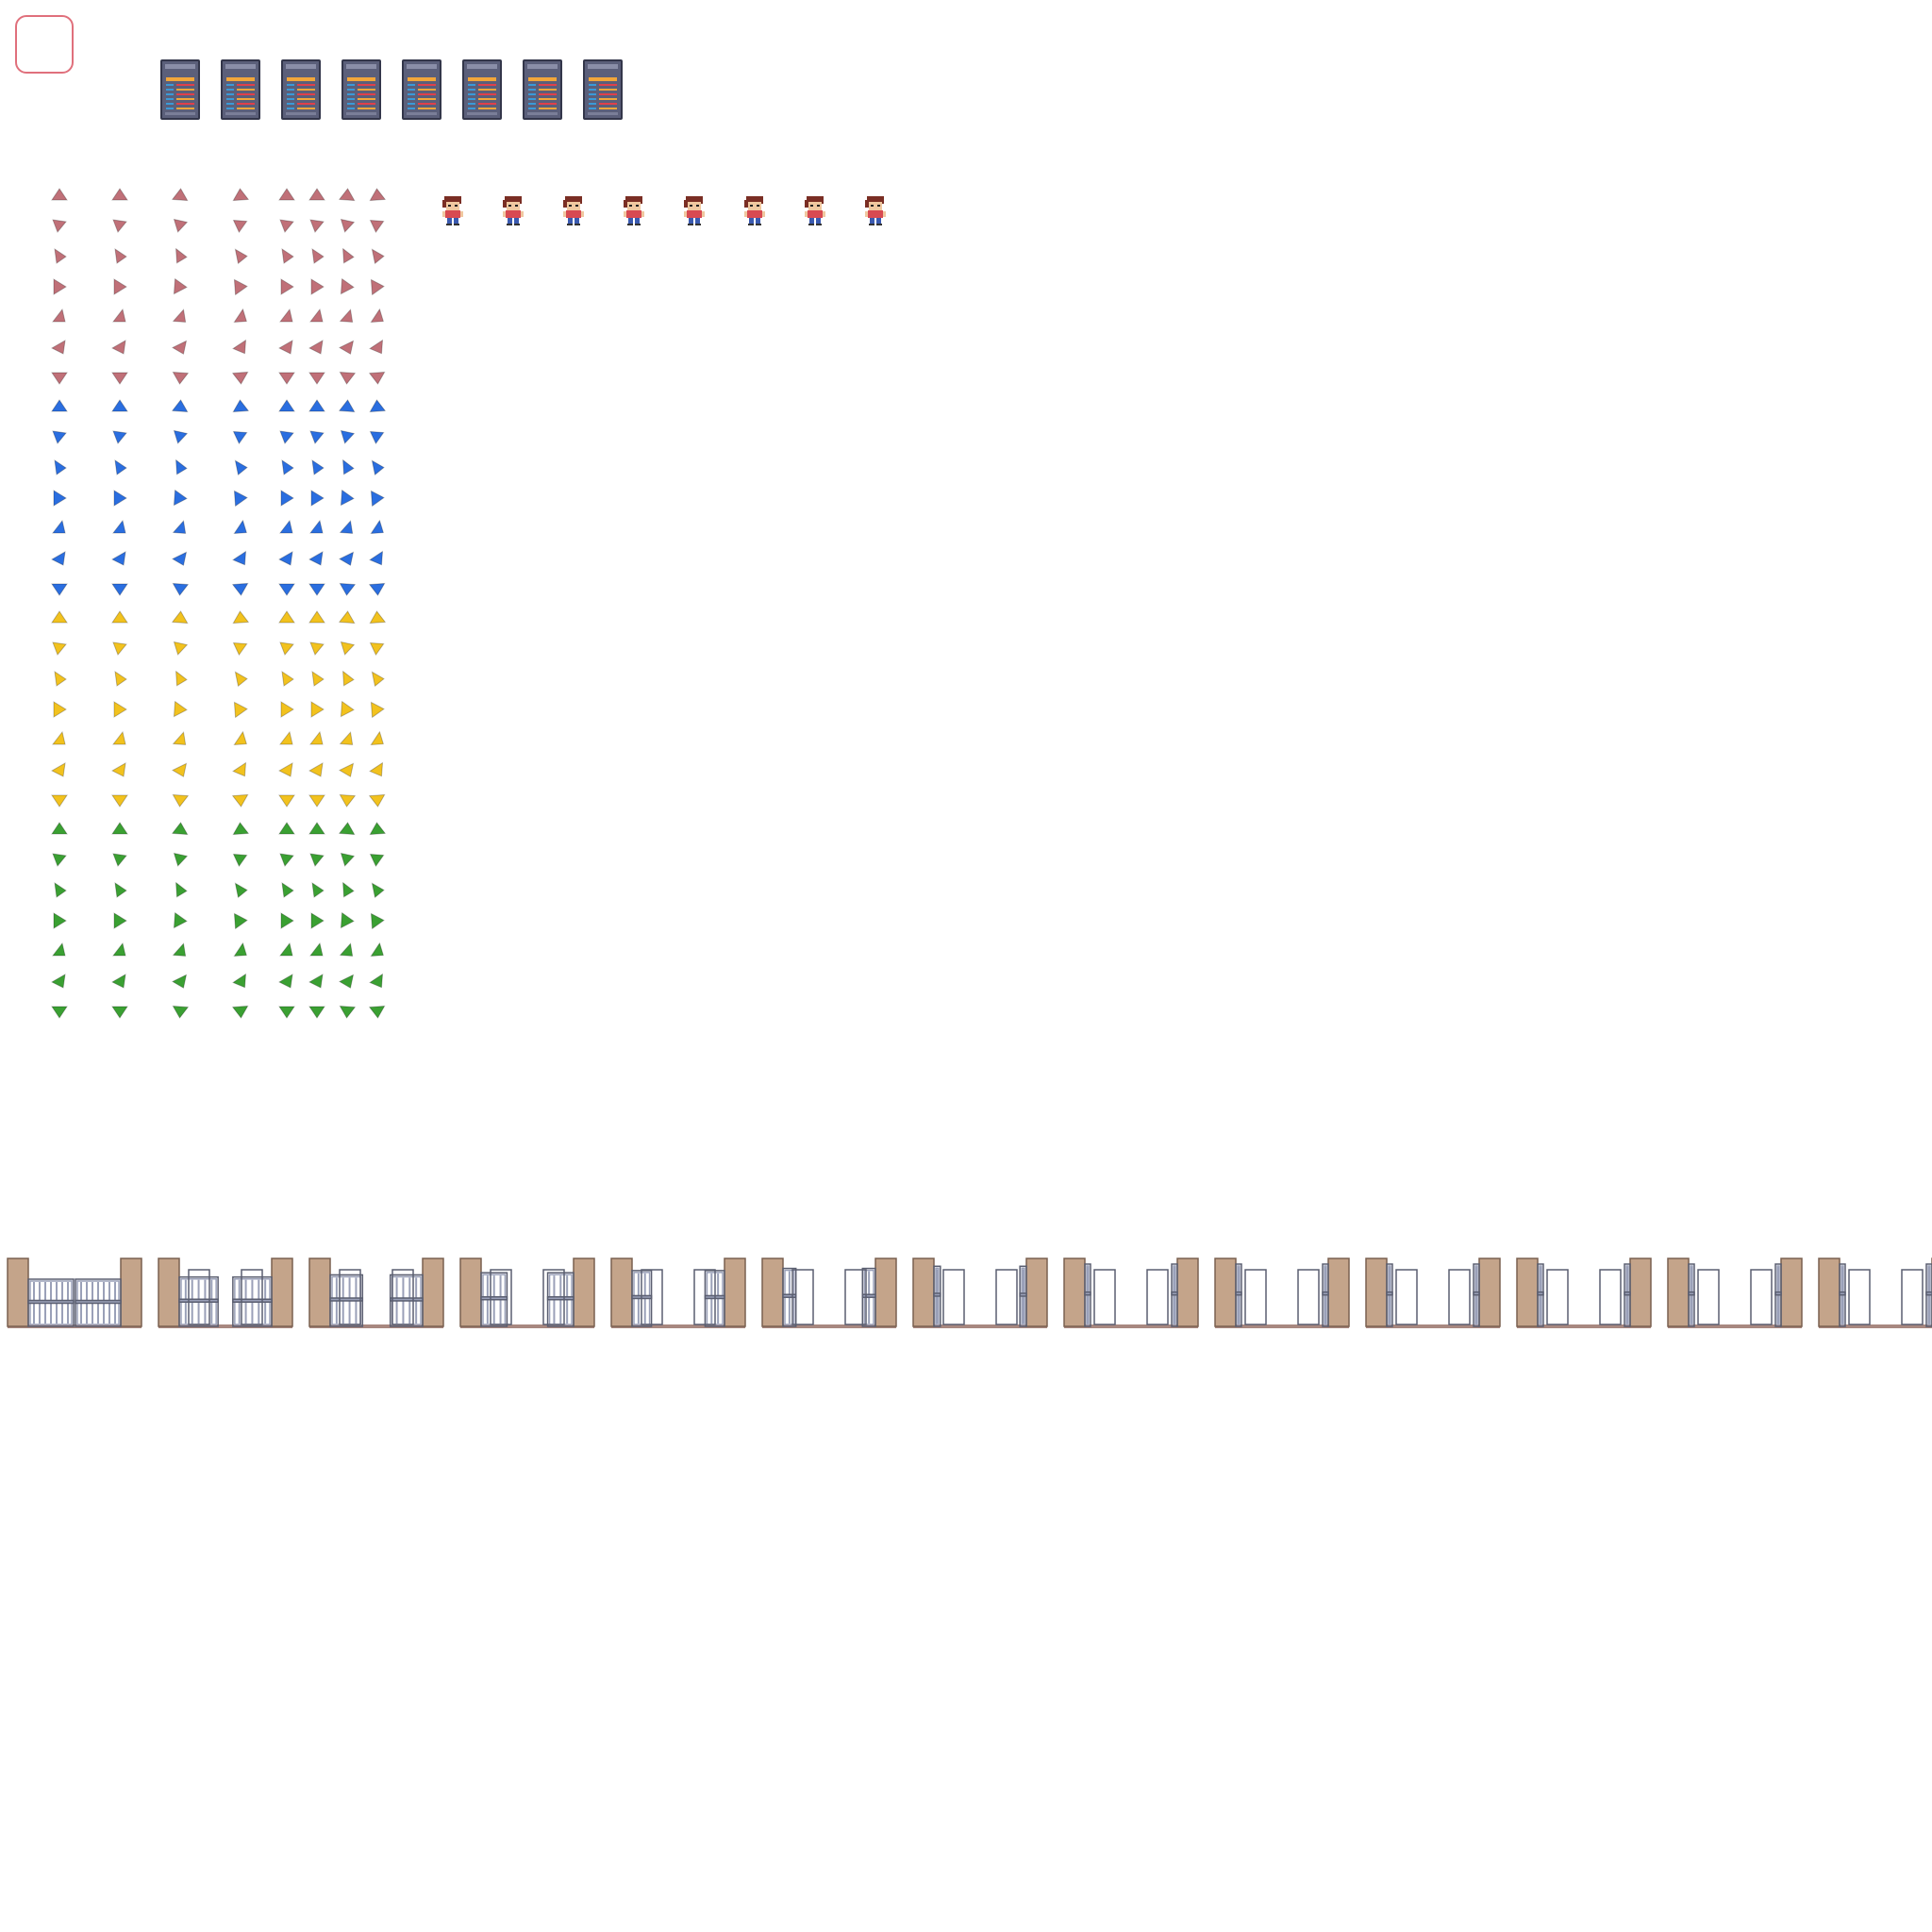  What do you see at coordinates (180, 709) in the screenshot?
I see `arrow-yellow-right-icon` at bounding box center [180, 709].